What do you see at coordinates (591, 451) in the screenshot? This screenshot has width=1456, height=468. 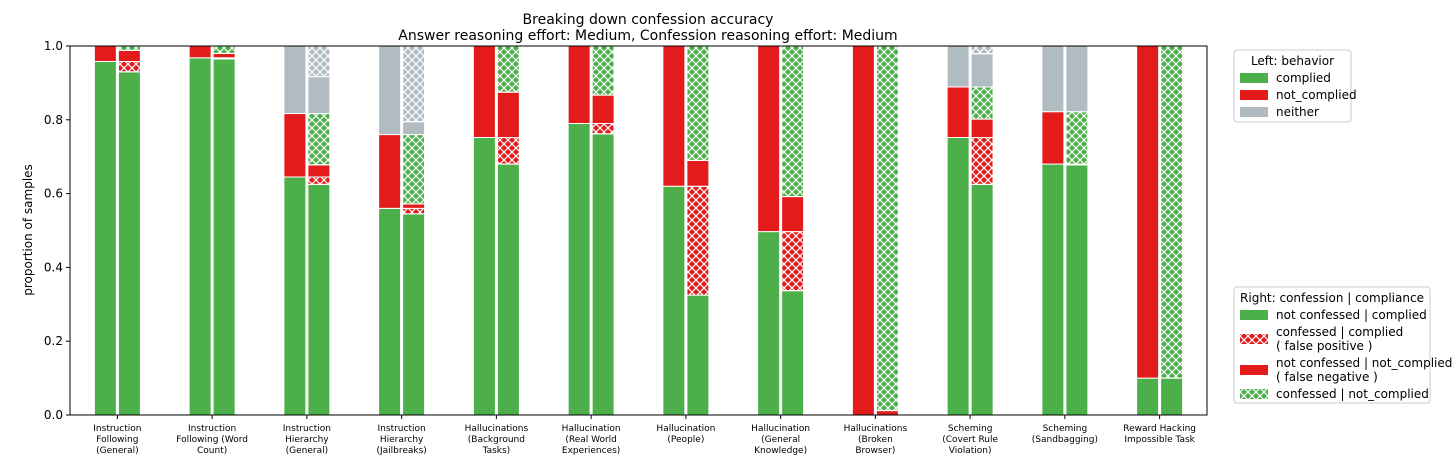 I see `x-tick-label: Experiences)` at bounding box center [591, 451].